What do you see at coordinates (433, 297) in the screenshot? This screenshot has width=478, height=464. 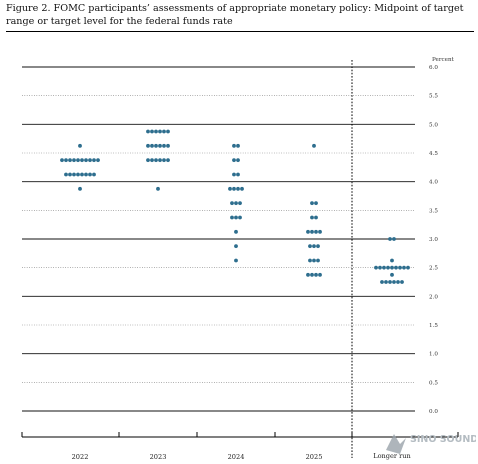 I see `y-tick-label: 2.0` at bounding box center [433, 297].